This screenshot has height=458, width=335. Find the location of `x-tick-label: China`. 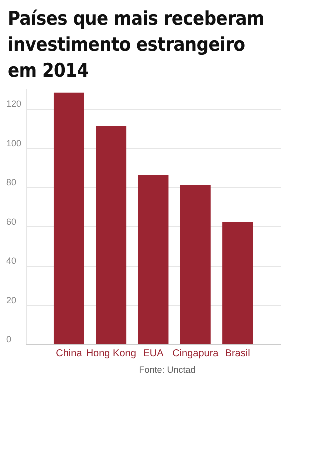

x-tick-label: China is located at coordinates (69, 354).